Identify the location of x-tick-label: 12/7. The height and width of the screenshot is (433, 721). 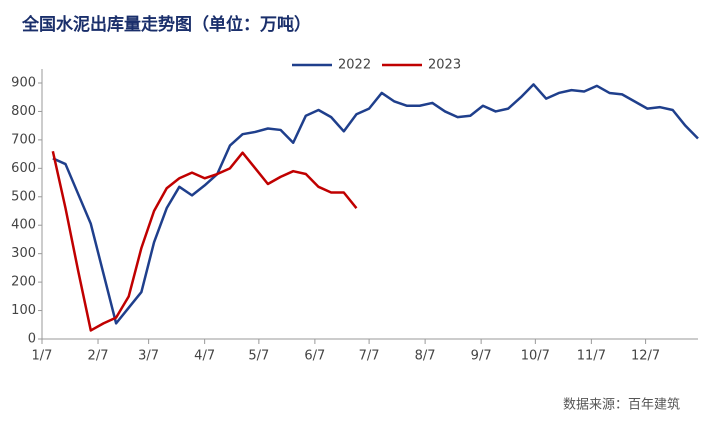
(645, 356).